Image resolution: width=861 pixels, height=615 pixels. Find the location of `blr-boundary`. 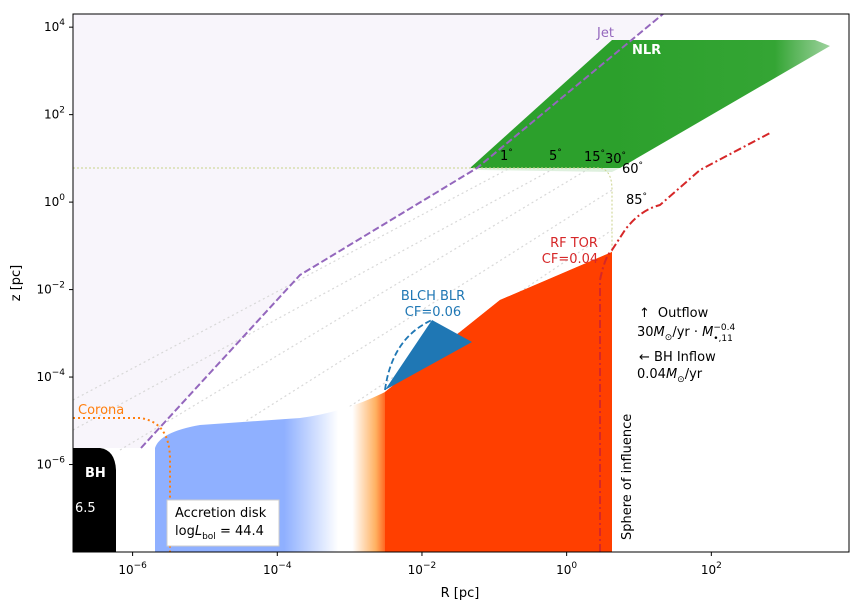

blr-boundary is located at coordinates (408, 355).